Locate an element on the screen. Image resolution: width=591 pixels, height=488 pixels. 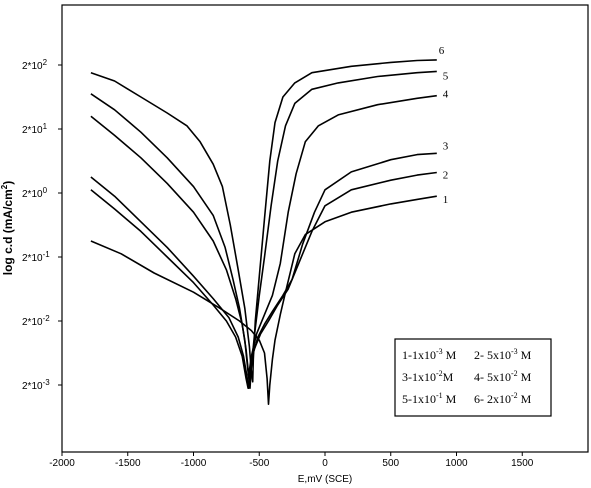
y-axis-title-close: ) is located at coordinates (8, 183).